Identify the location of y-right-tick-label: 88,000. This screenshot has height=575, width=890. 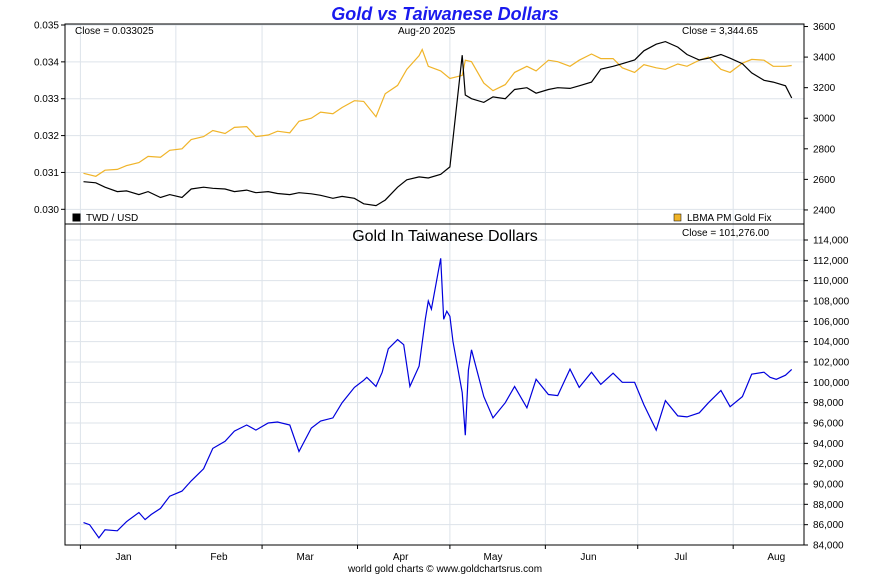
(828, 505).